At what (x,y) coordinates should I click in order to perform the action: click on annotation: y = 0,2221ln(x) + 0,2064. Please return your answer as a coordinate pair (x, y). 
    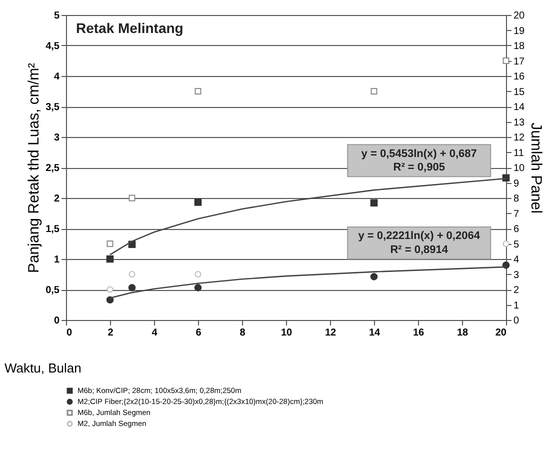
    Looking at the image, I should click on (419, 236).